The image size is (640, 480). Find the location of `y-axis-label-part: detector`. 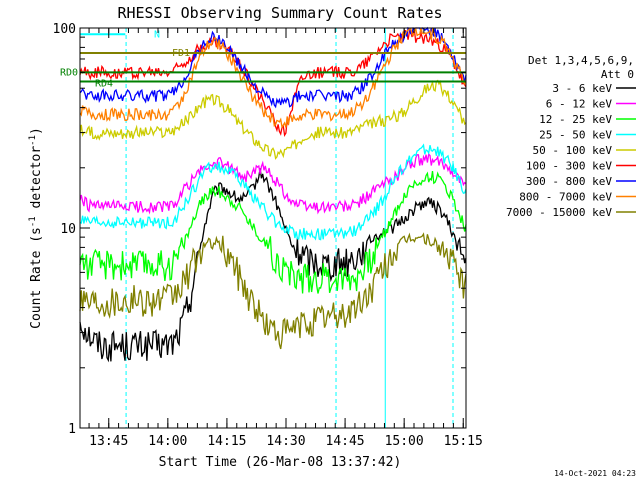

y-axis-label-part: detector is located at coordinates (36, 181).